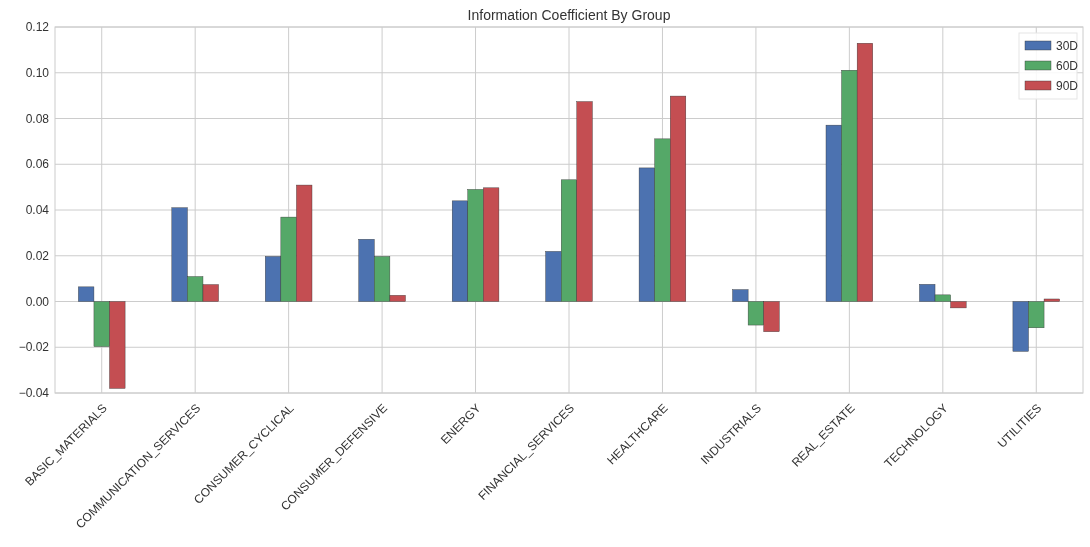 The image size is (1090, 547). What do you see at coordinates (1067, 45) in the screenshot?
I see `legend-label: 30D` at bounding box center [1067, 45].